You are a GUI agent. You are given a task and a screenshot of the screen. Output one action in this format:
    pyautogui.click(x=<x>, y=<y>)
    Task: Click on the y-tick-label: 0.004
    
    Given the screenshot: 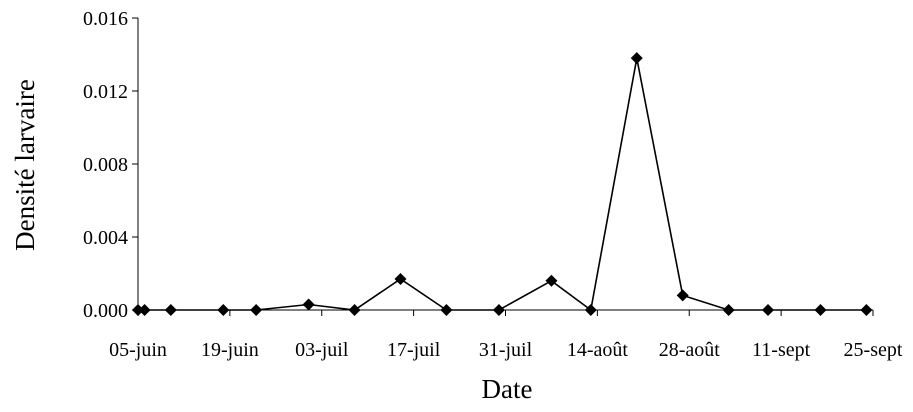 What is the action you would take?
    pyautogui.click(x=105, y=238)
    